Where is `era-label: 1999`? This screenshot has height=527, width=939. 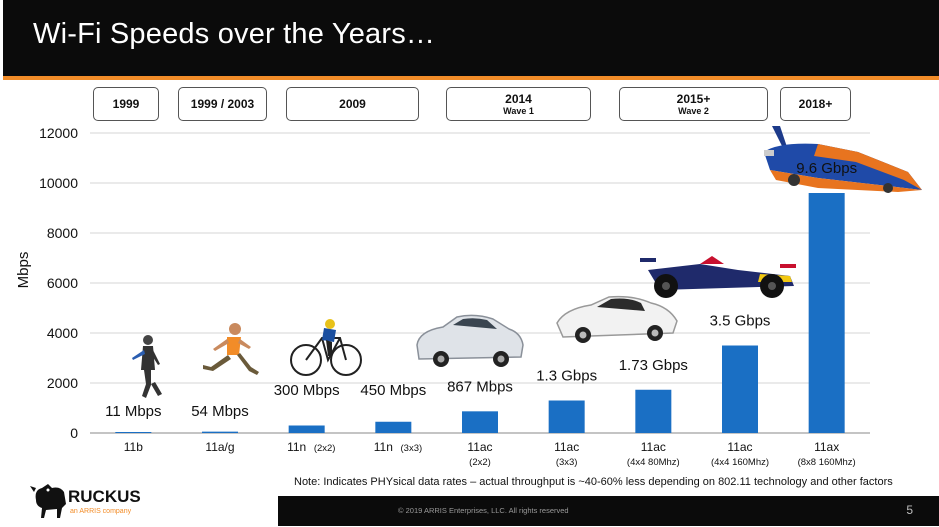
era-label: 1999 is located at coordinates (126, 104).